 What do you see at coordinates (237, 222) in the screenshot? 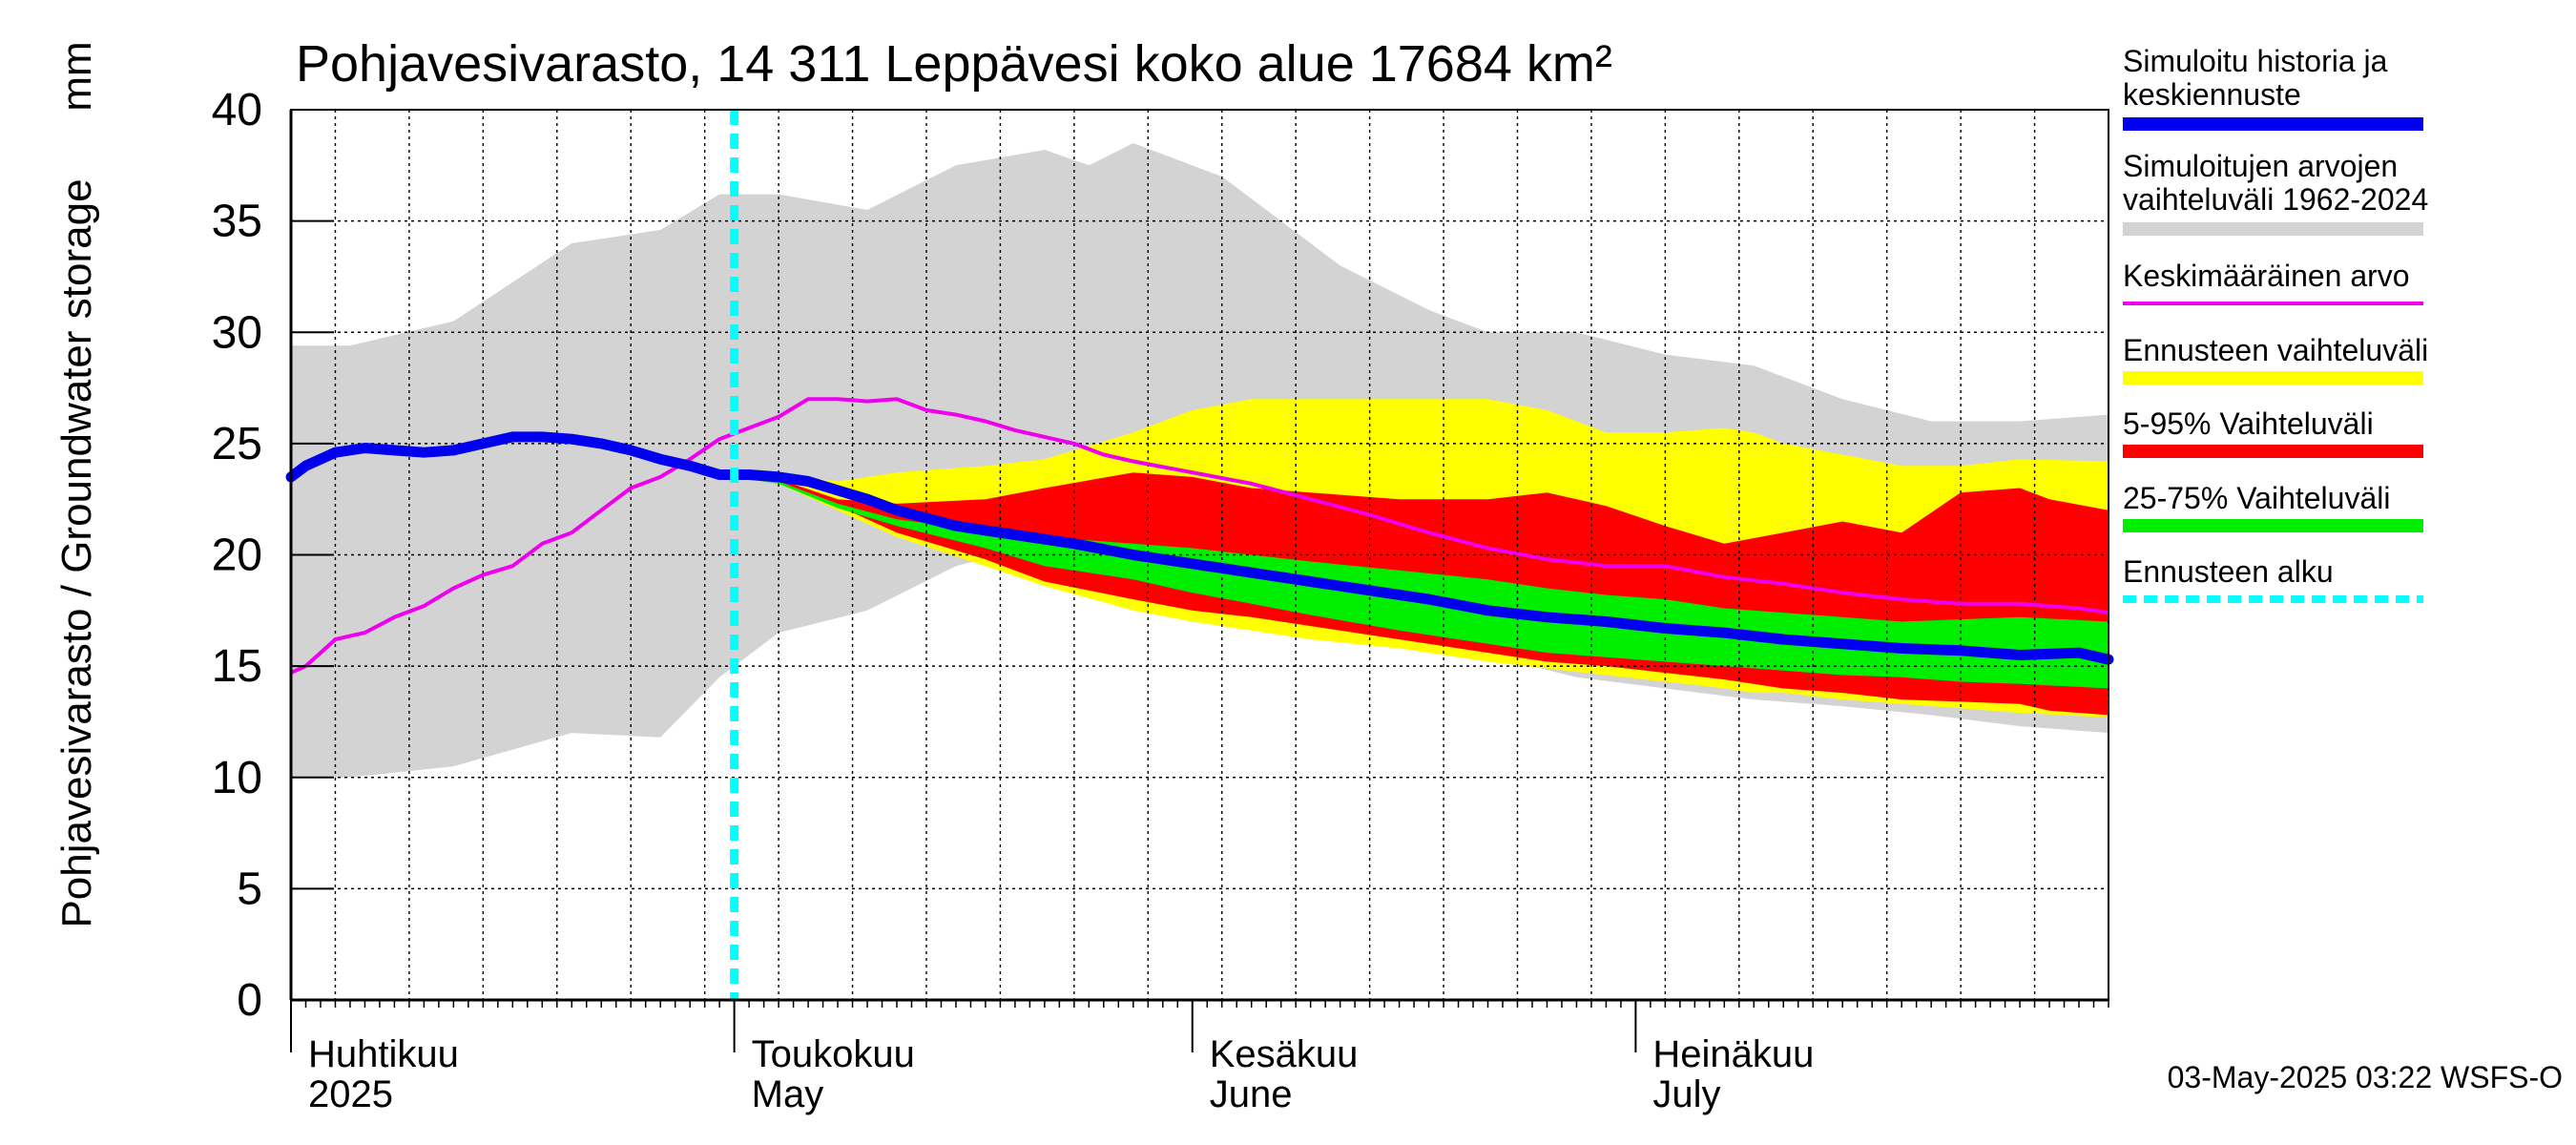
I see `y-tick-label: 35` at bounding box center [237, 222].